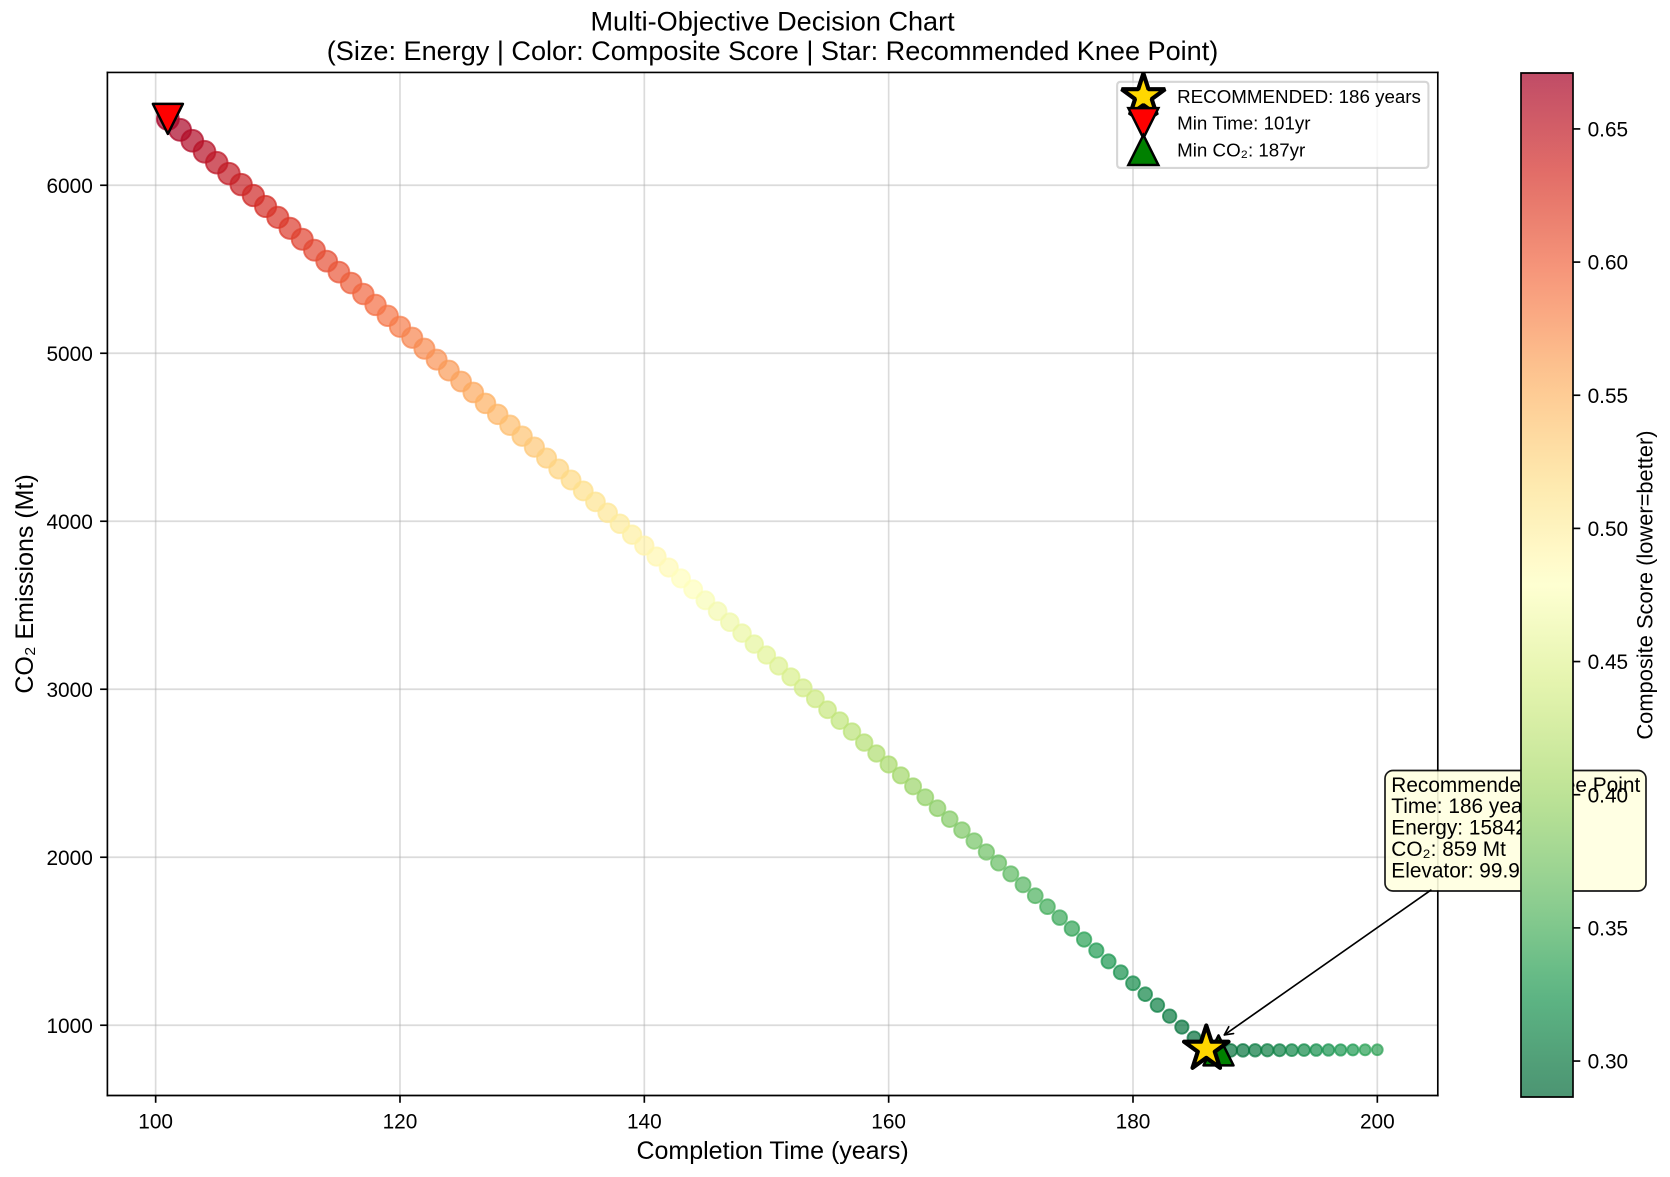  I want to click on svg-text: 160, so click(888, 1121).